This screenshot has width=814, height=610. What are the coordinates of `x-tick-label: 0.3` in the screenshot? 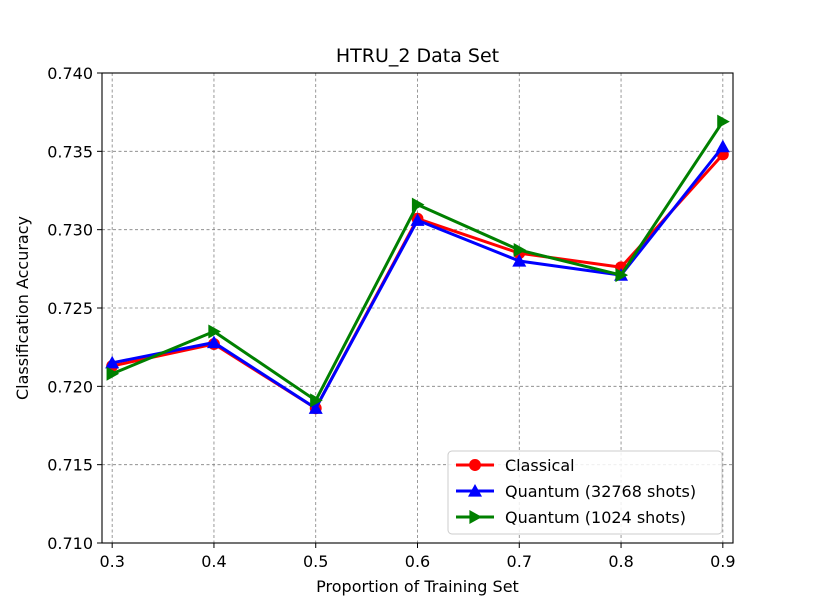 It's located at (111, 561).